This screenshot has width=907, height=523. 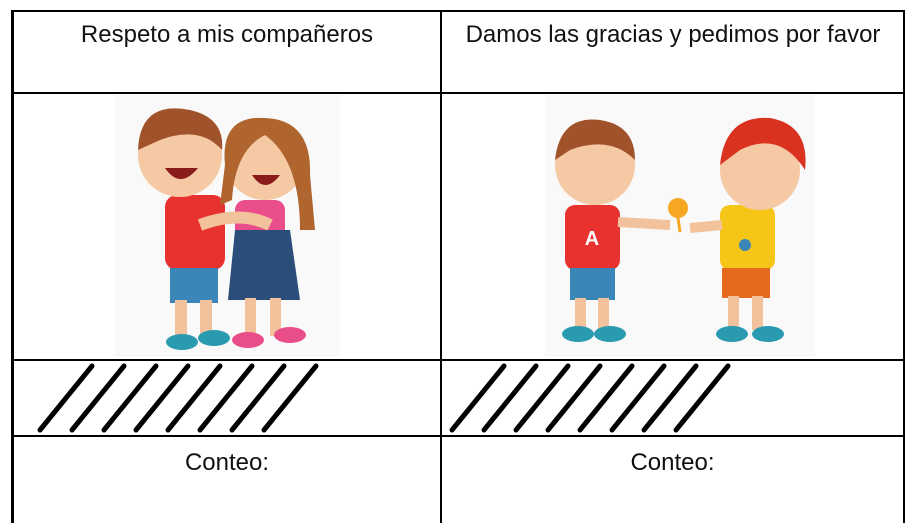 I want to click on thanks-illustration: A, so click(x=680, y=226).